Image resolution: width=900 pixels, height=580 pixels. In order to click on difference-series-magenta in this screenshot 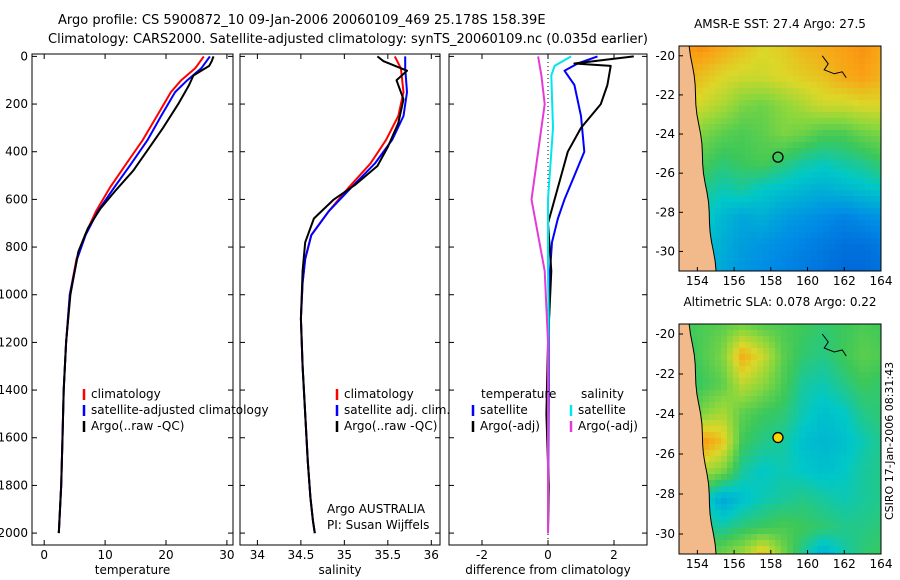, I will do `click(539, 295)`.